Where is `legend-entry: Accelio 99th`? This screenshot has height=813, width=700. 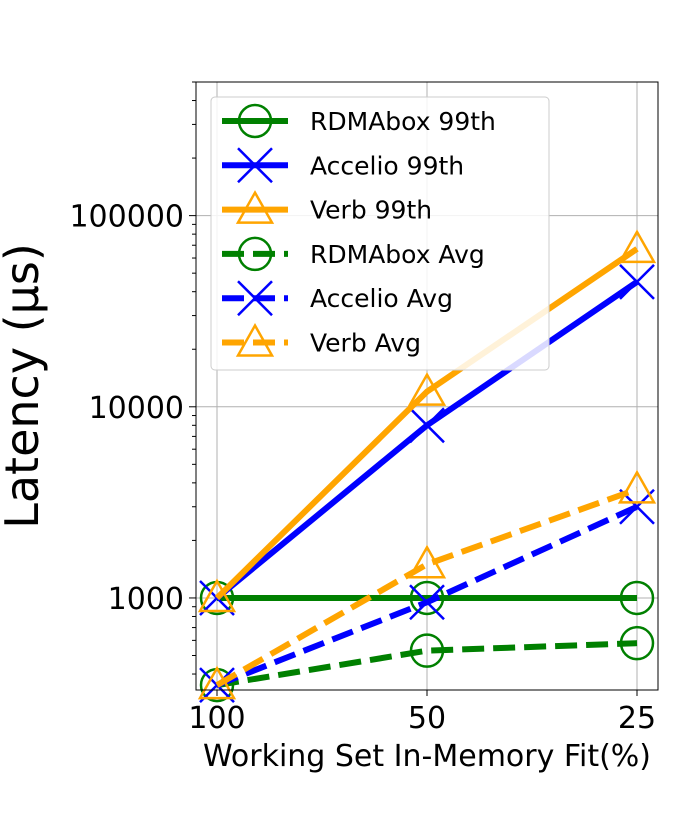 legend-entry: Accelio 99th is located at coordinates (343, 165).